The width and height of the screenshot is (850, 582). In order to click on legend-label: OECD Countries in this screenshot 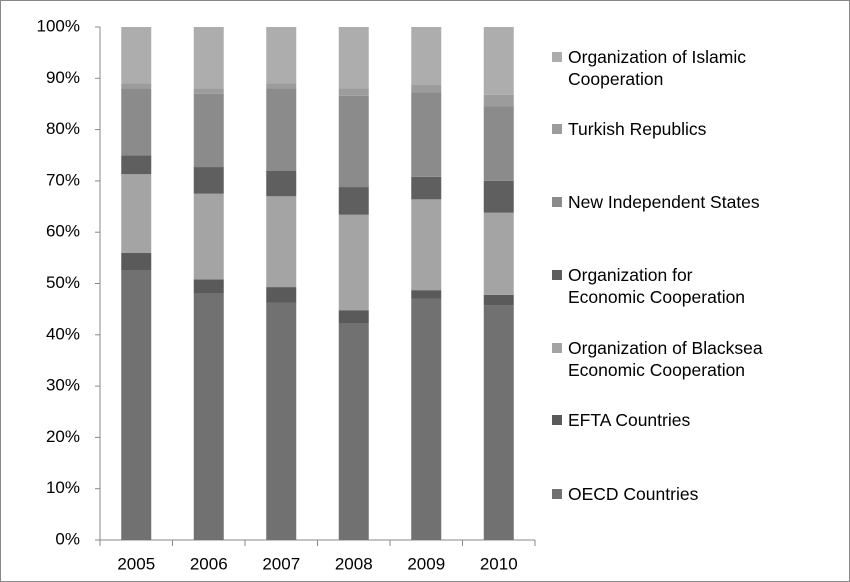, I will do `click(633, 494)`.